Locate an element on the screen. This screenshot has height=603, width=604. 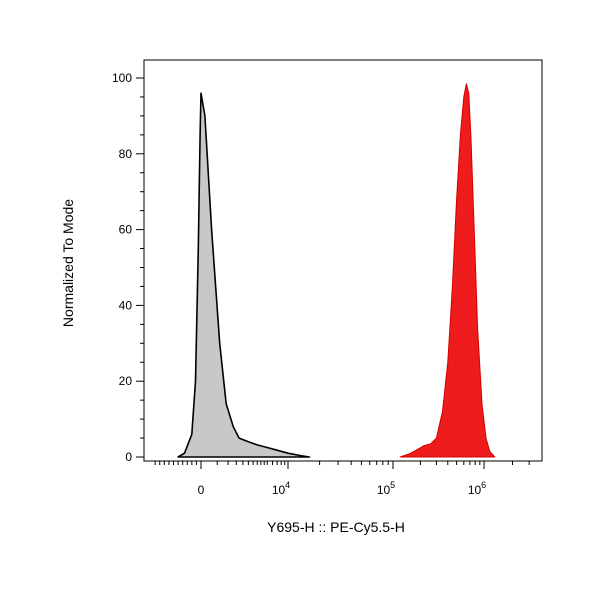
y-axis: 0 20 40 60 80 100 is located at coordinates (128, 267).